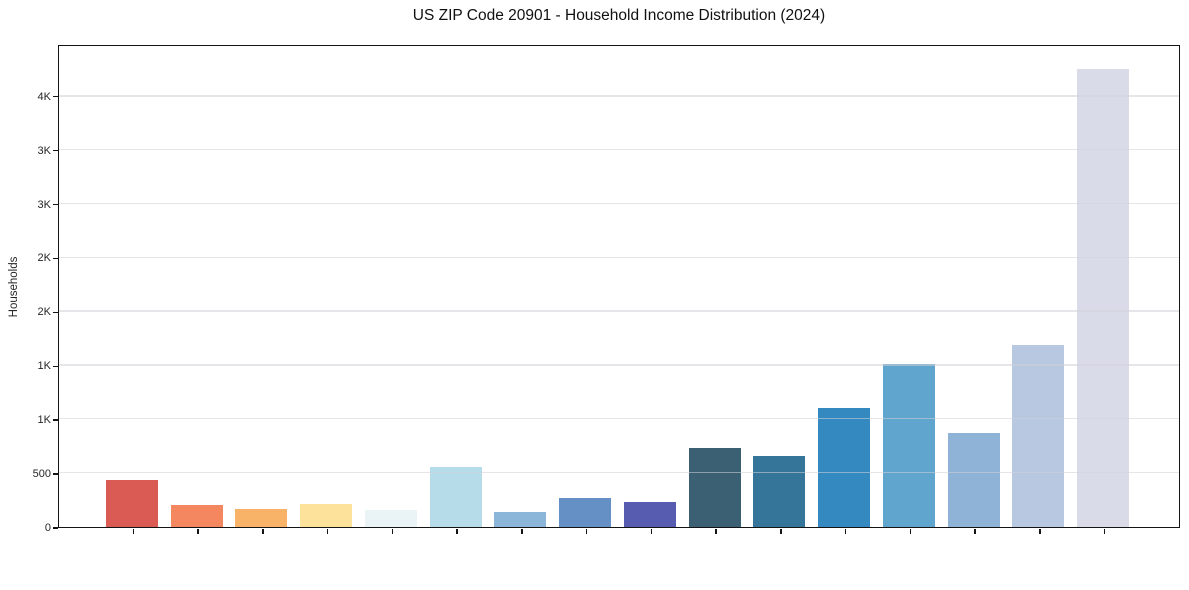 This screenshot has height=590, width=1189. What do you see at coordinates (44, 96) in the screenshot?
I see `y-tick-label: 4K` at bounding box center [44, 96].